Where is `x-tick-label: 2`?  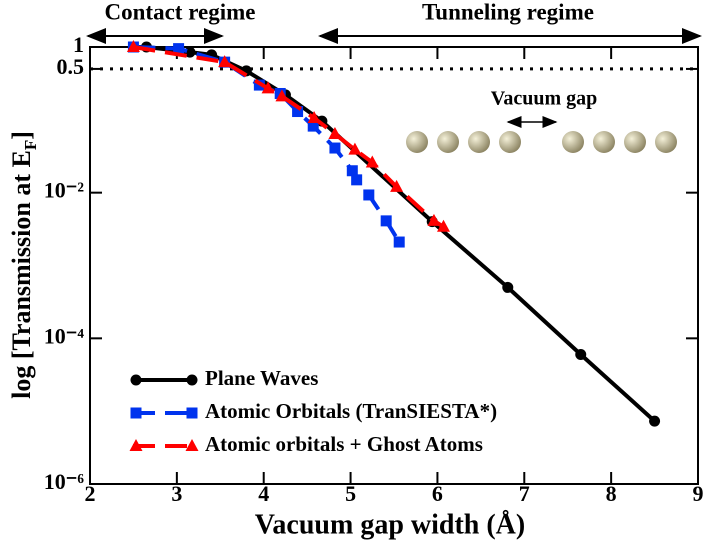 x-tick-label: 2 is located at coordinates (90, 493).